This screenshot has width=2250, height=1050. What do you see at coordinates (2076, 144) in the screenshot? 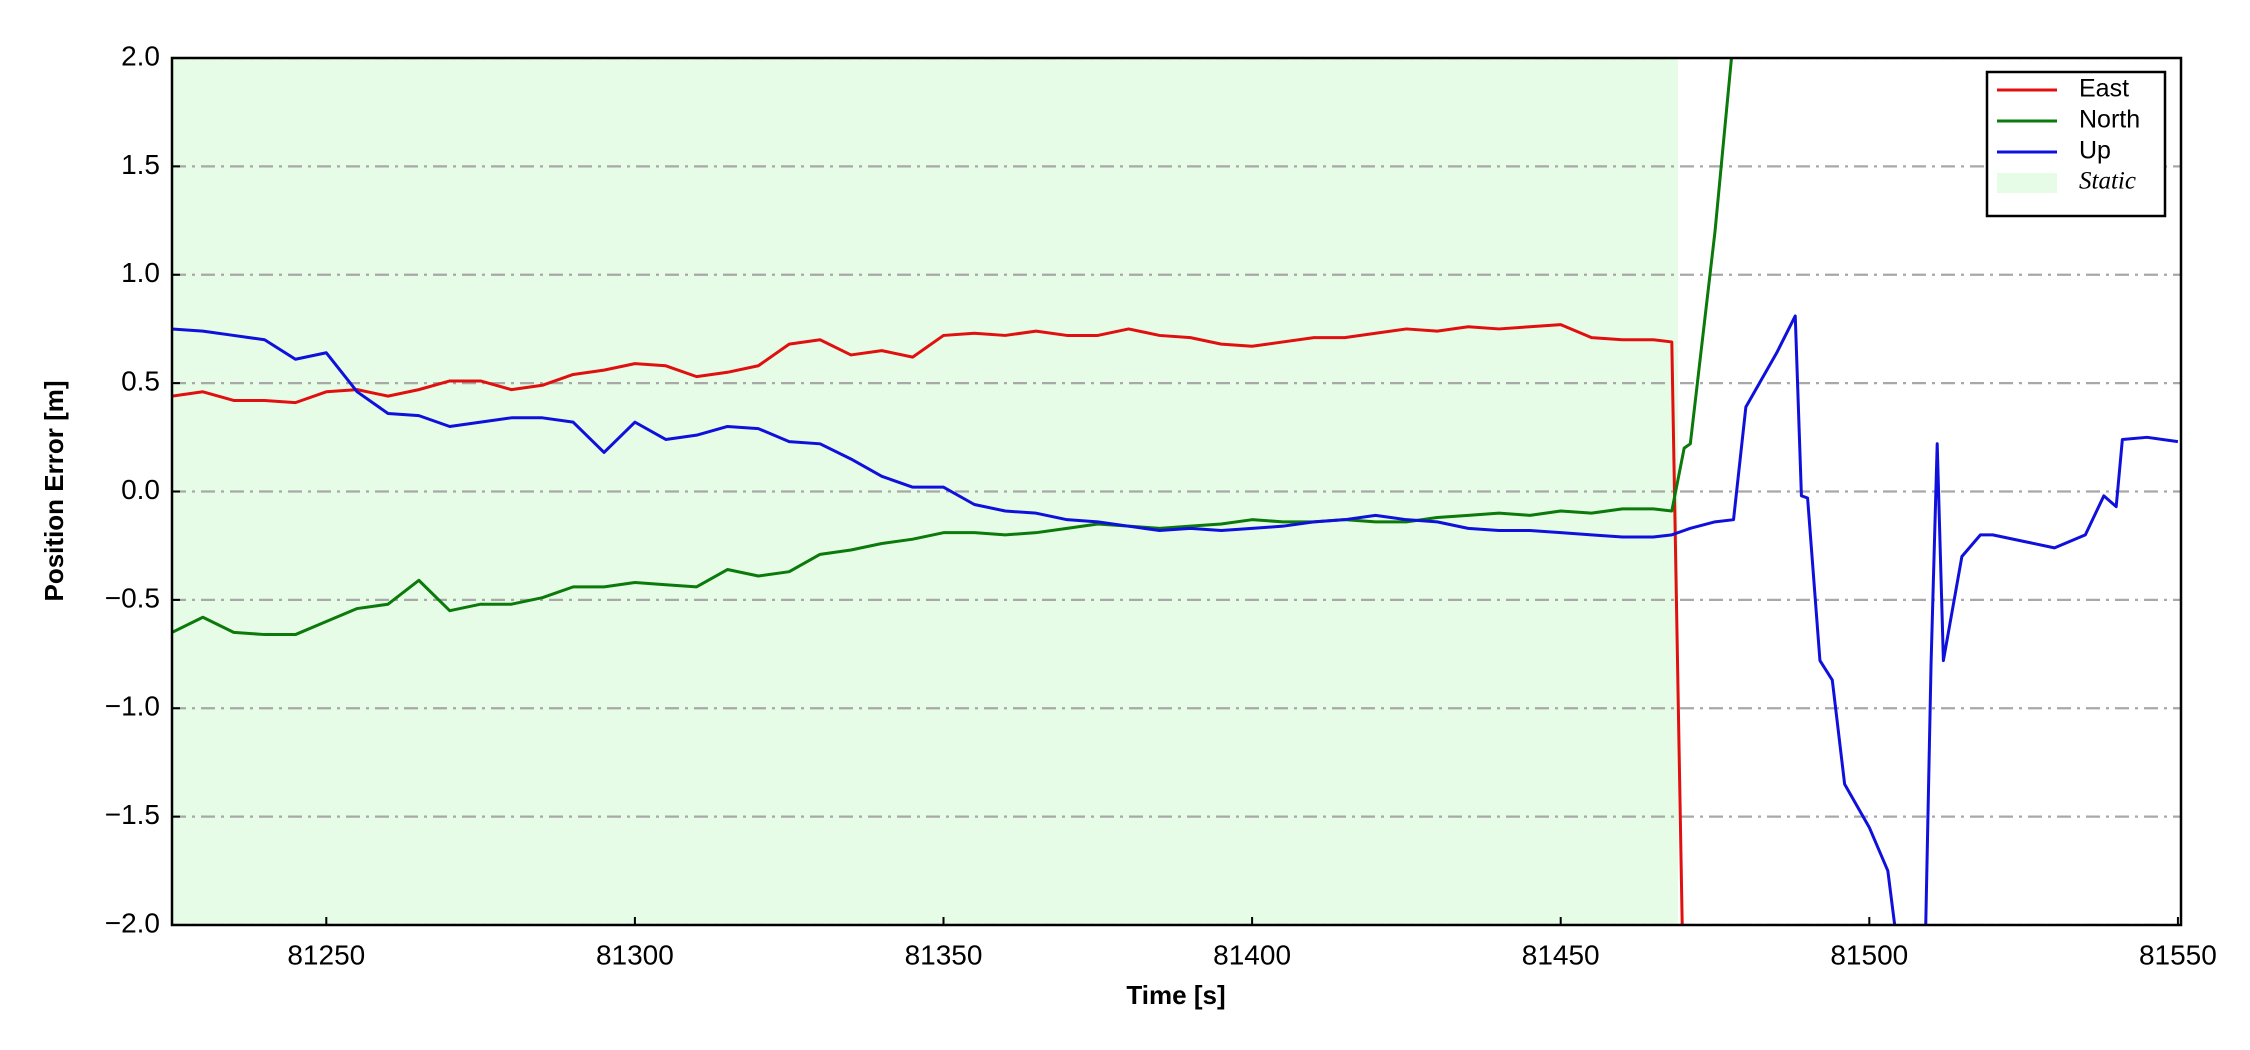
I see `legend-frame` at bounding box center [2076, 144].